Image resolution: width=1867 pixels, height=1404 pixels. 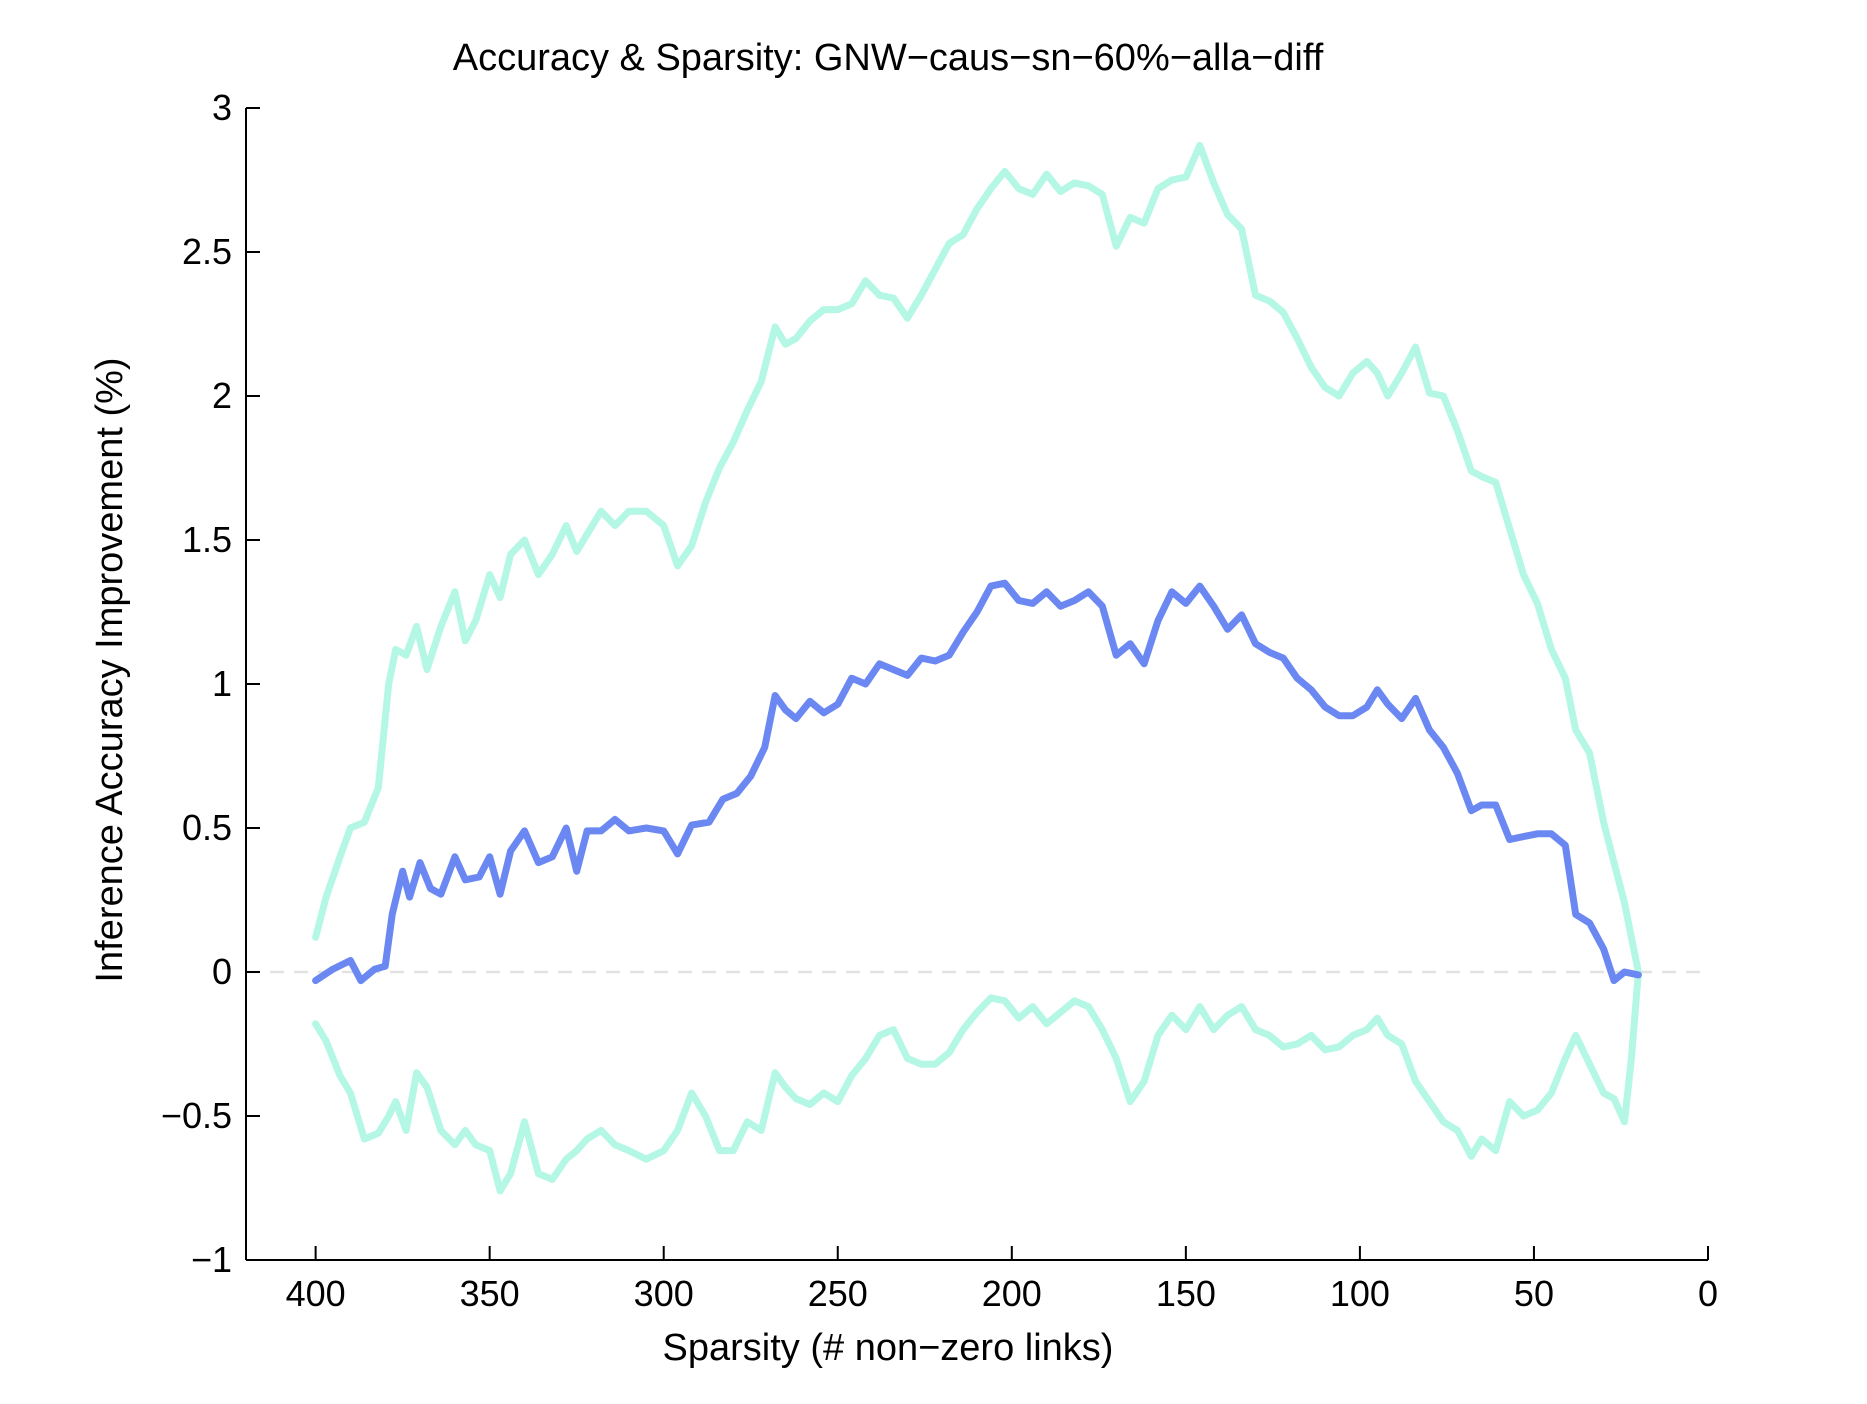 I want to click on y-tick-label: 2.5, so click(x=207, y=251).